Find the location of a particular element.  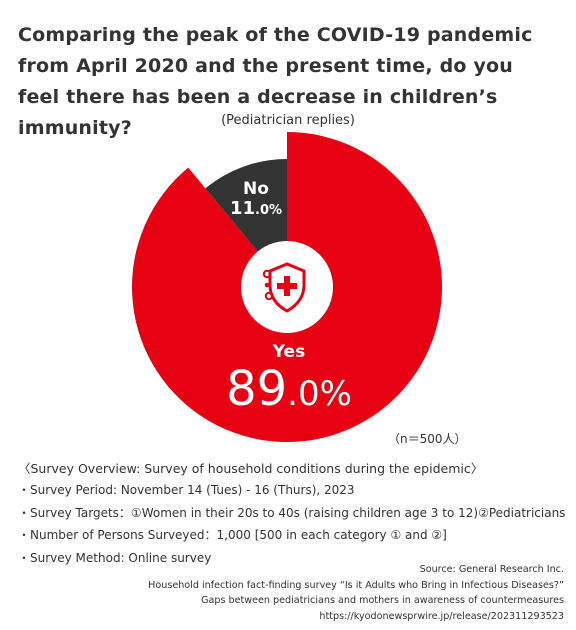

slice-label-yes: Yes is located at coordinates (288, 352).